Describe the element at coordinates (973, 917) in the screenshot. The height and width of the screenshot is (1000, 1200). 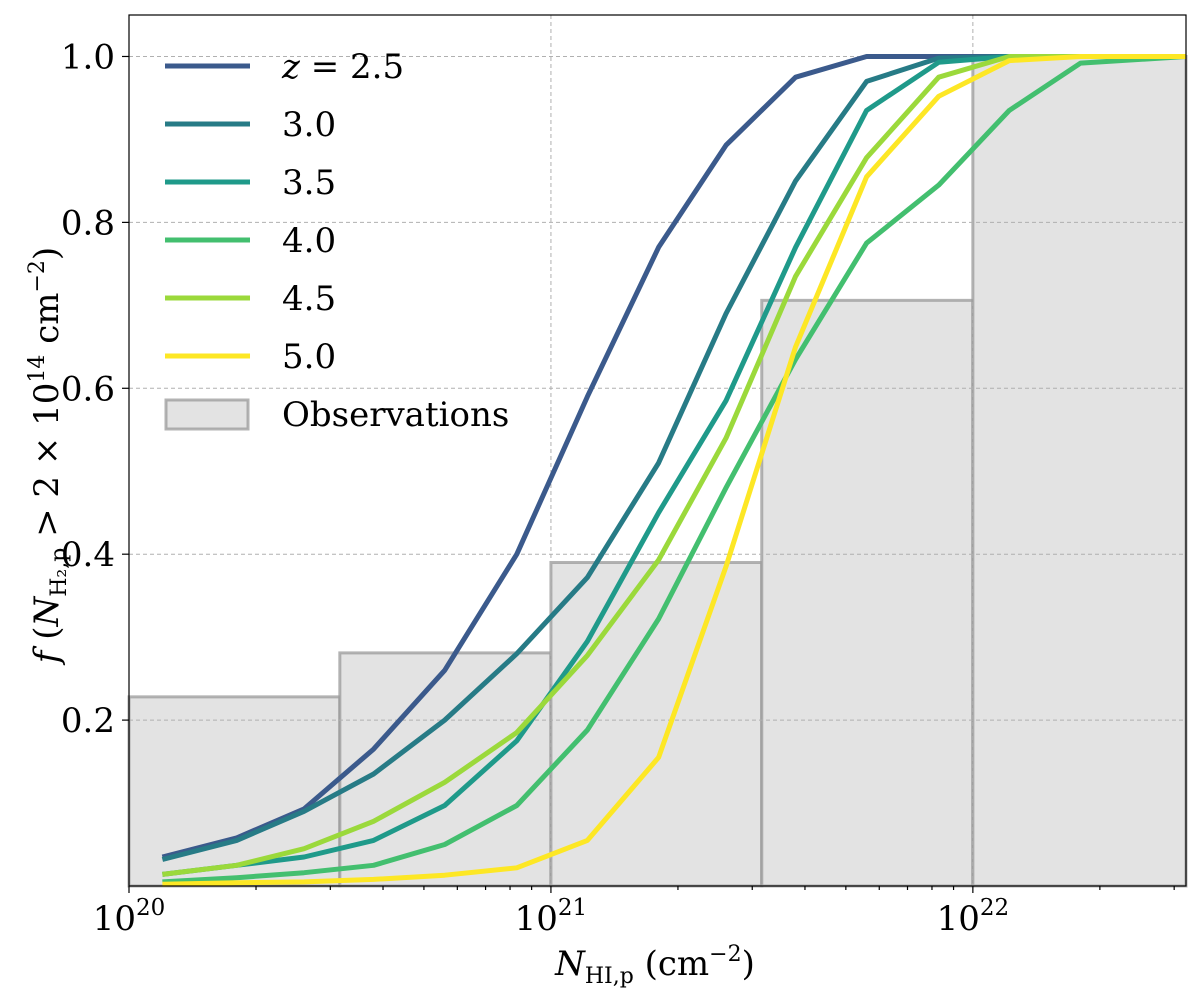
I see `x-tick-label-3: 1022` at that location.